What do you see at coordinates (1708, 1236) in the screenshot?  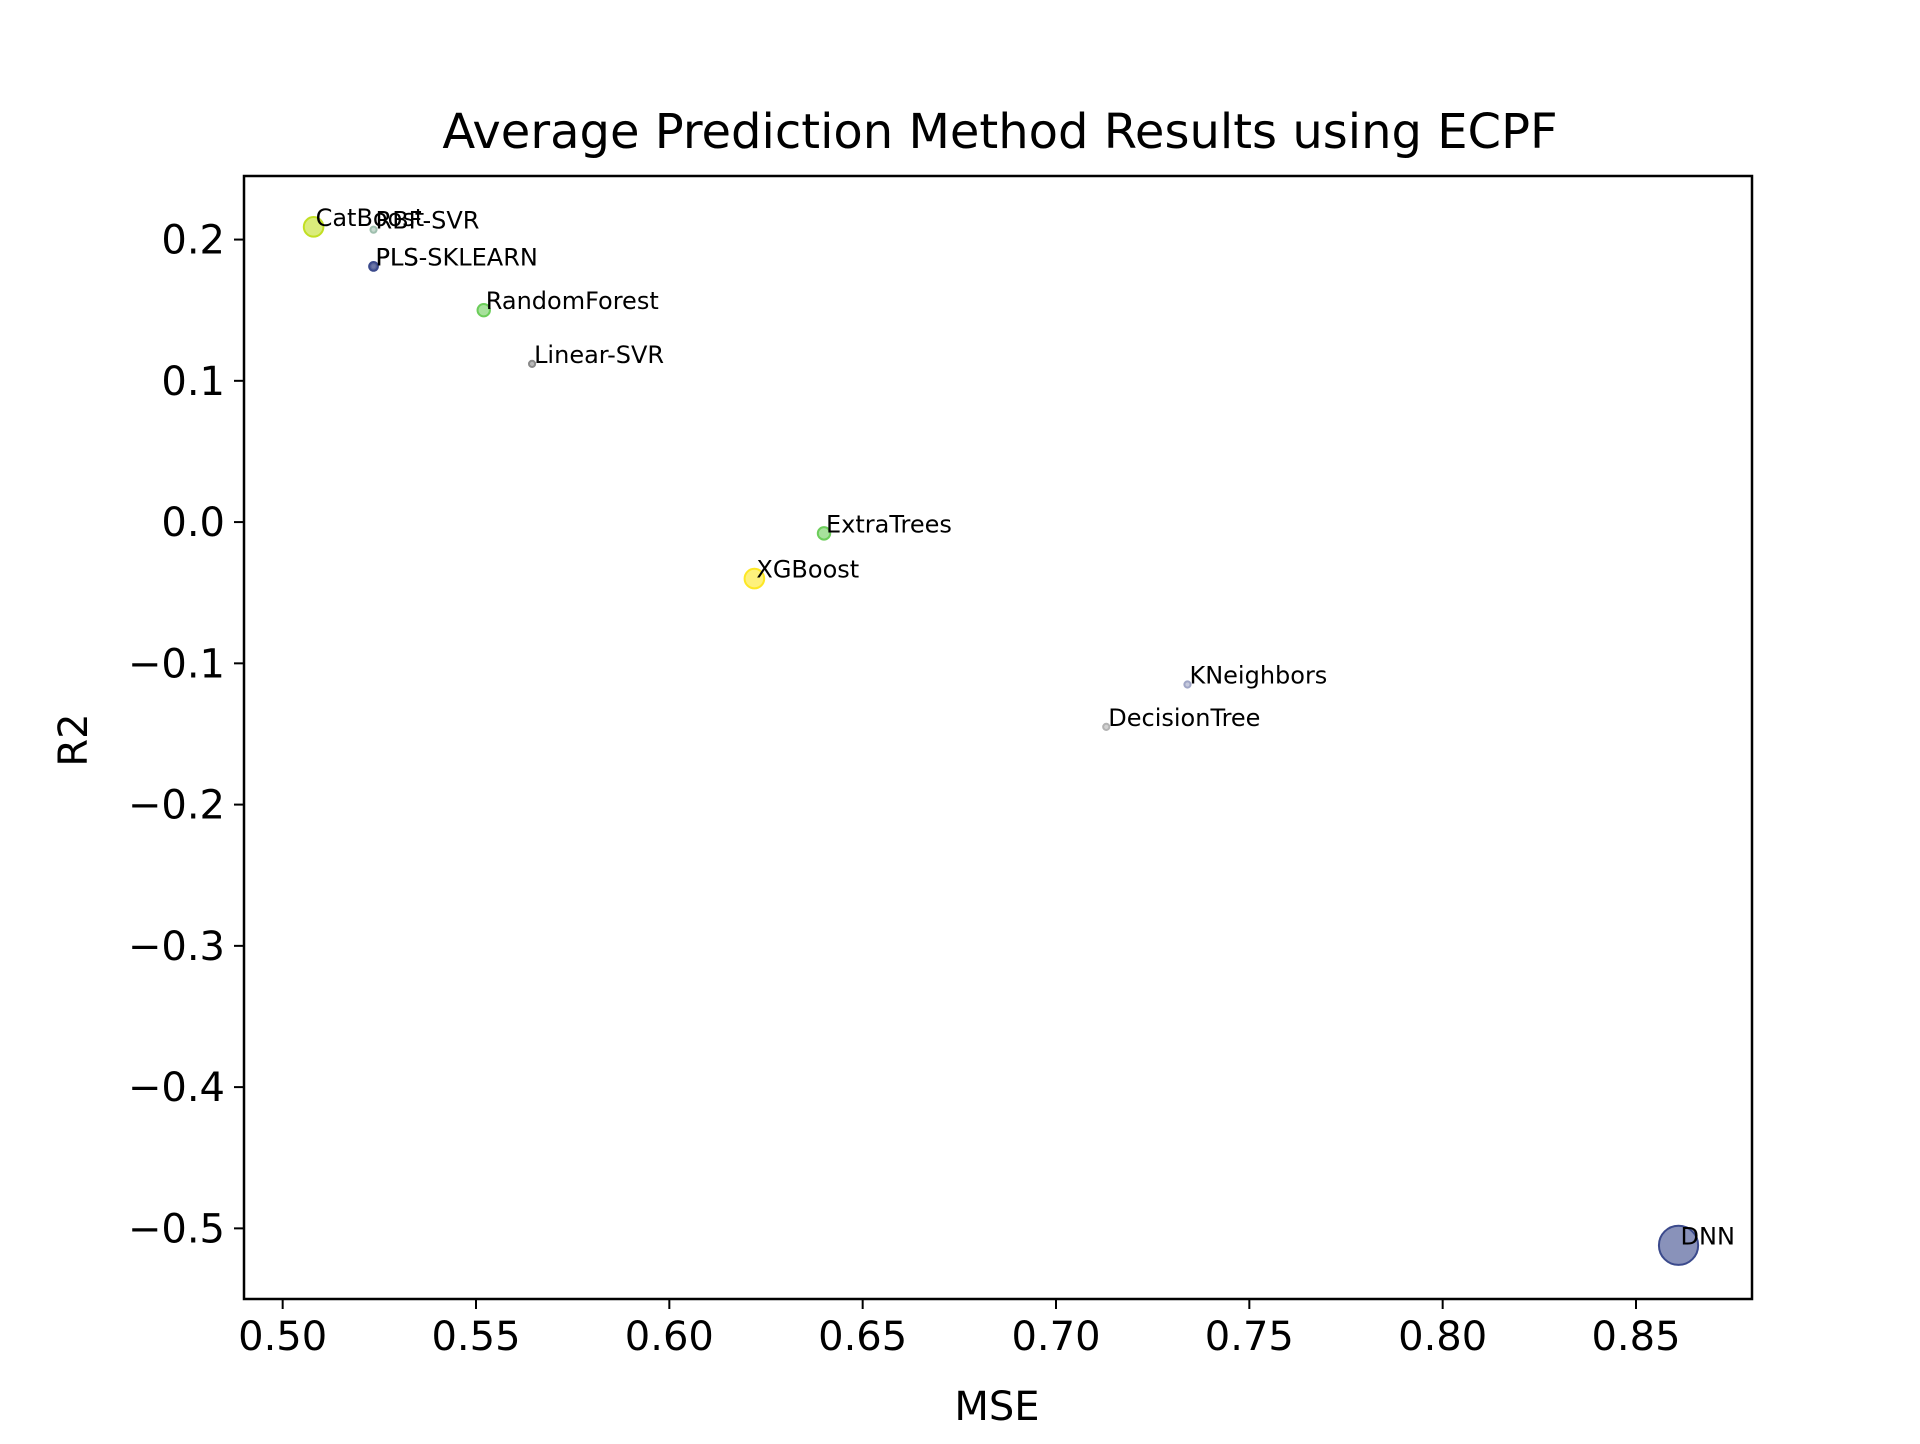 I see `data-point-label: DNN` at bounding box center [1708, 1236].